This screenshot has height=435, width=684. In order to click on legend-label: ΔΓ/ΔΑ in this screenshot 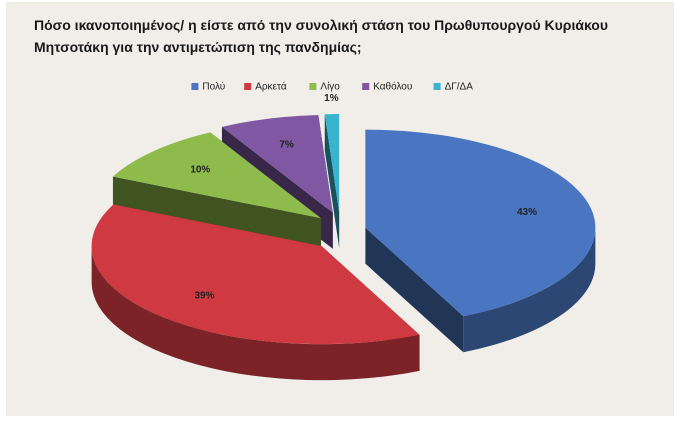, I will do `click(459, 87)`.